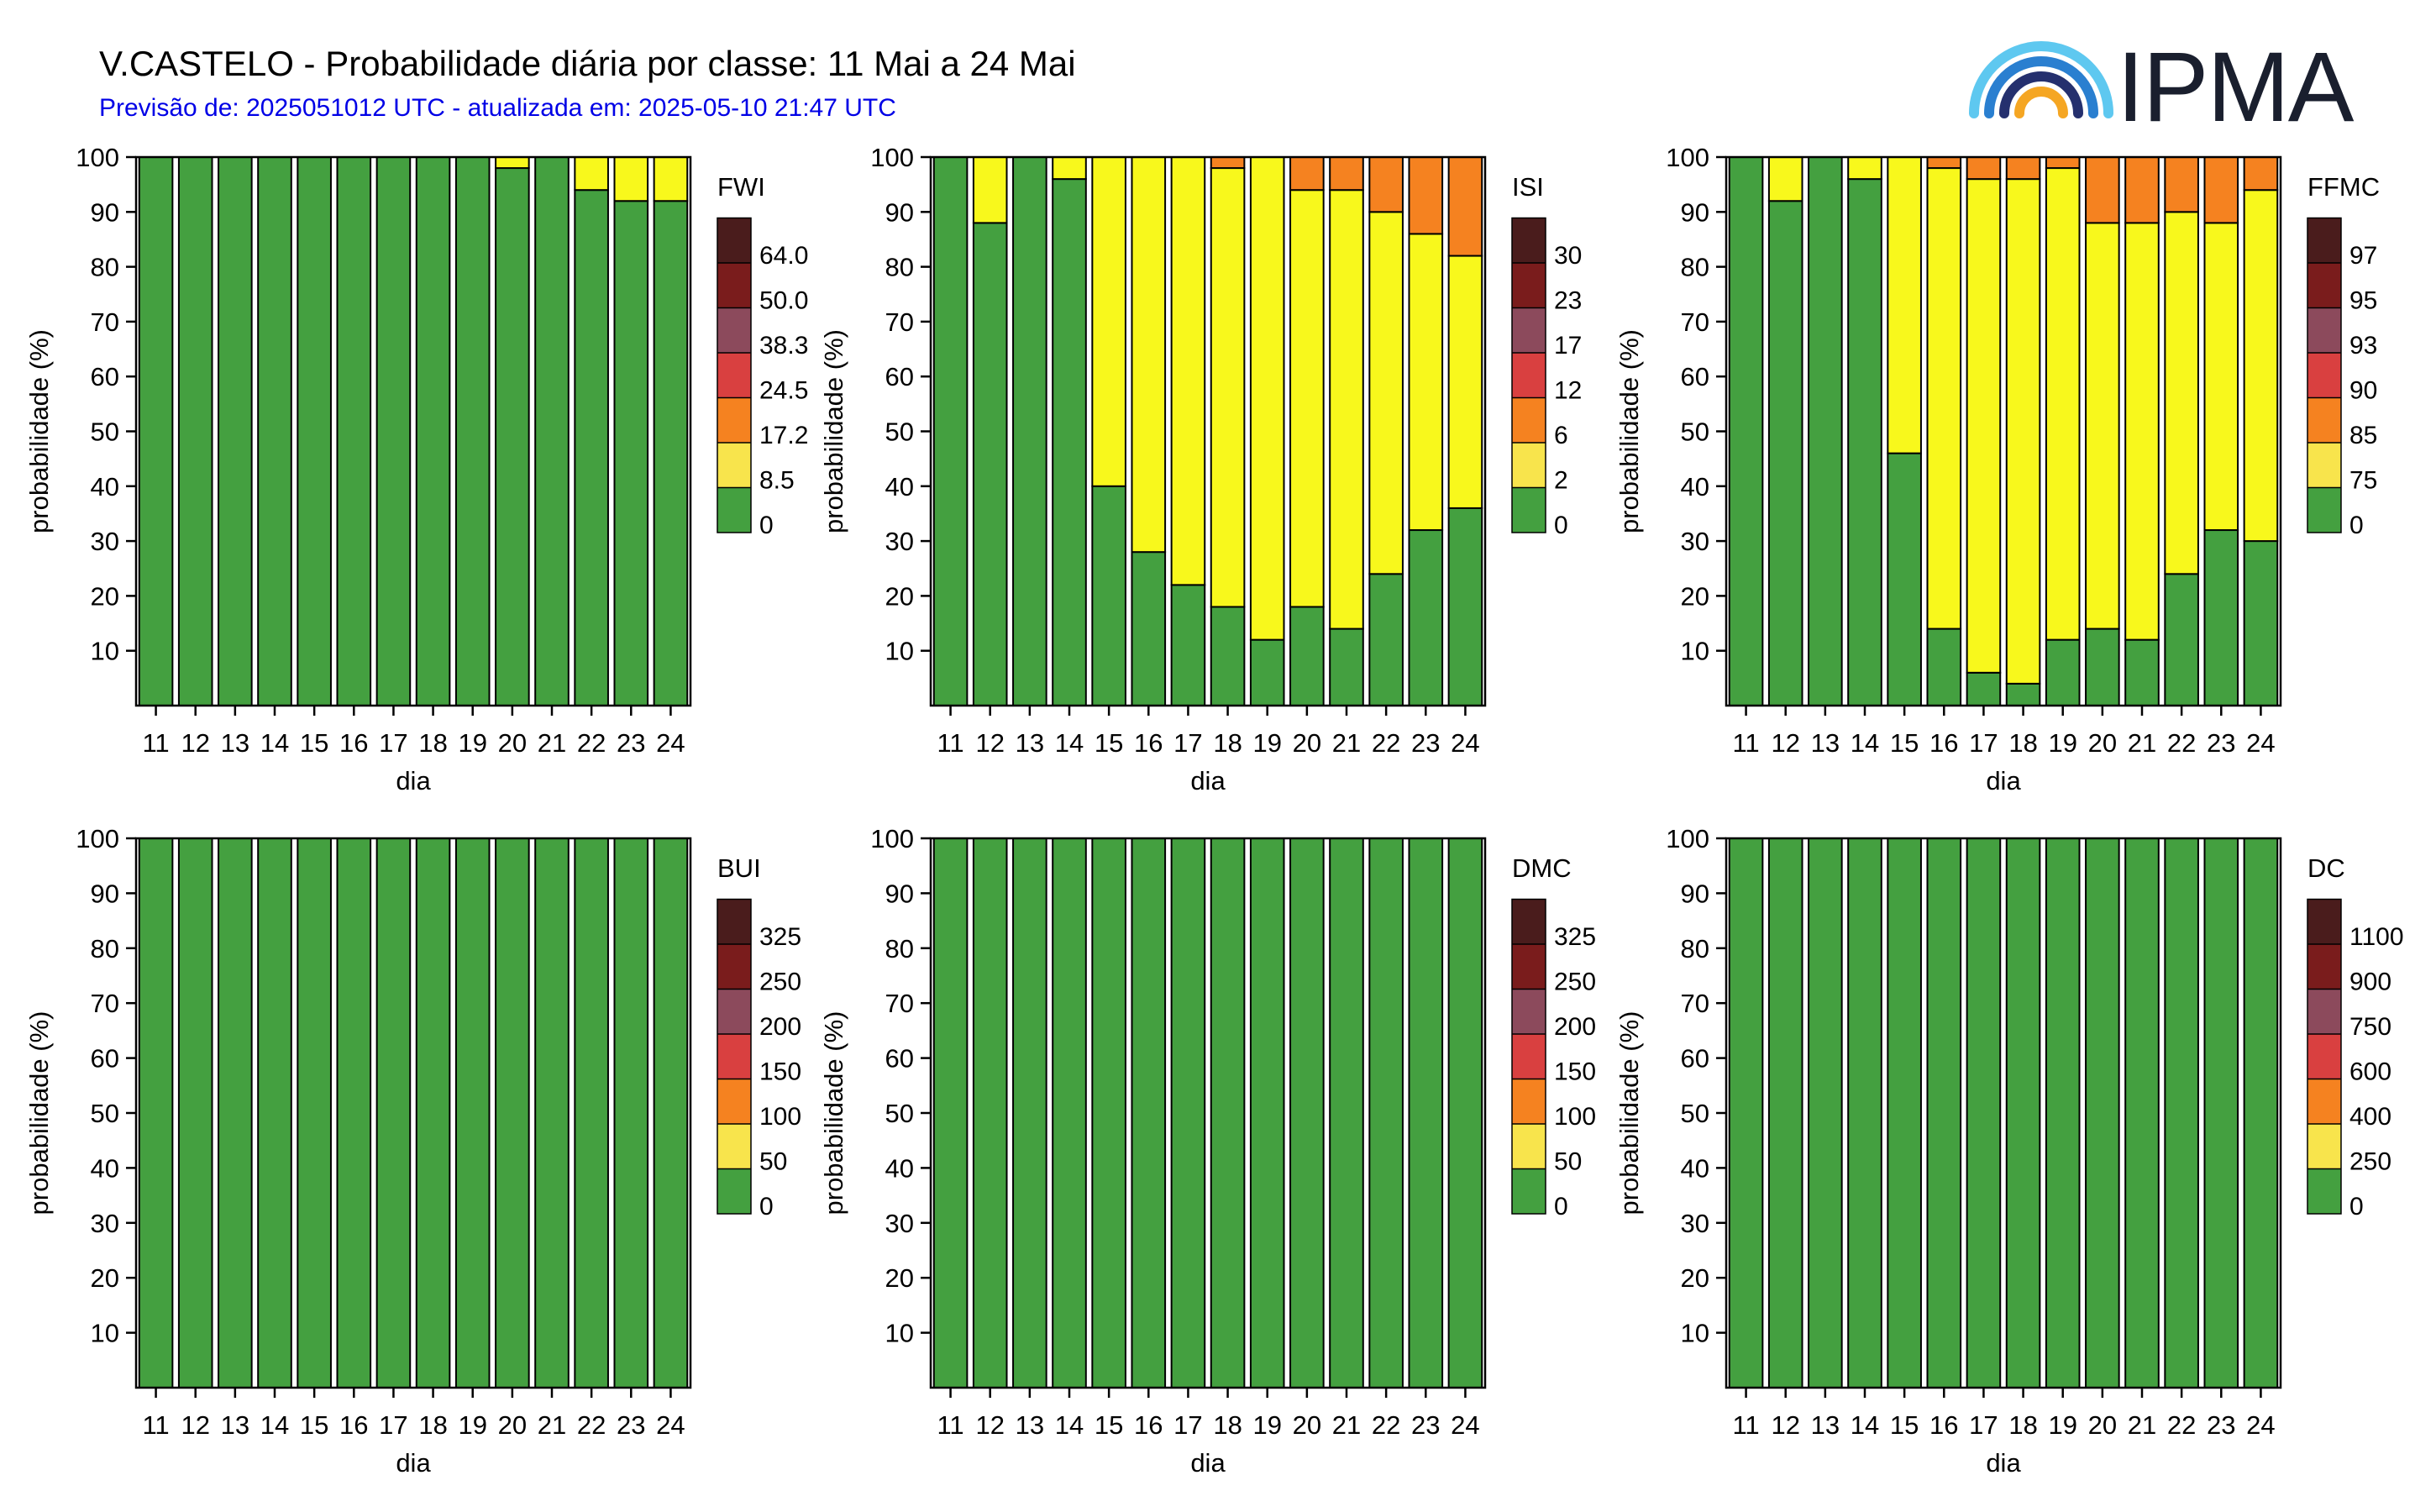  What do you see at coordinates (783, 346) in the screenshot?
I see `legend-threshold-label: 38.3` at bounding box center [783, 346].